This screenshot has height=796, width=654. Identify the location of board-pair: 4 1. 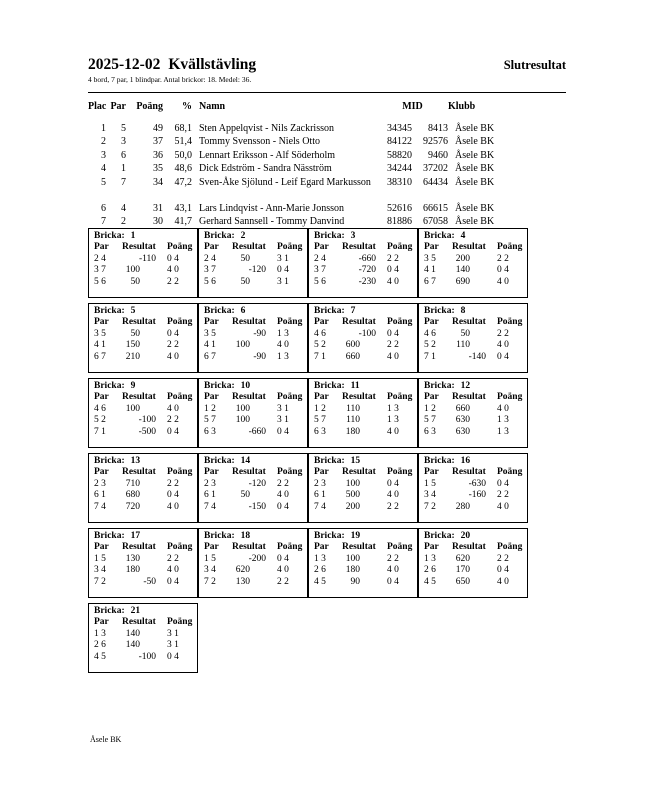
(100, 345).